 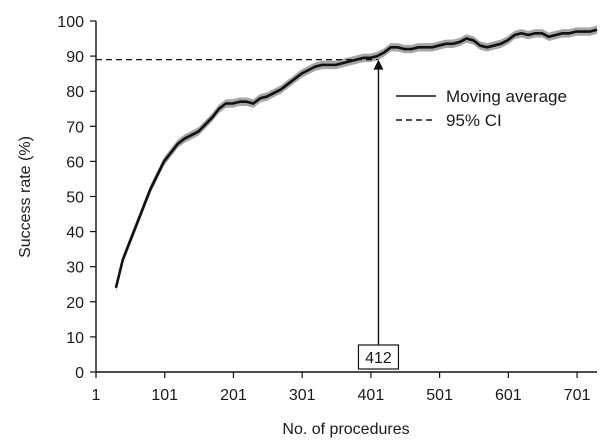 I want to click on y-tick-label: 40, so click(x=75, y=233).